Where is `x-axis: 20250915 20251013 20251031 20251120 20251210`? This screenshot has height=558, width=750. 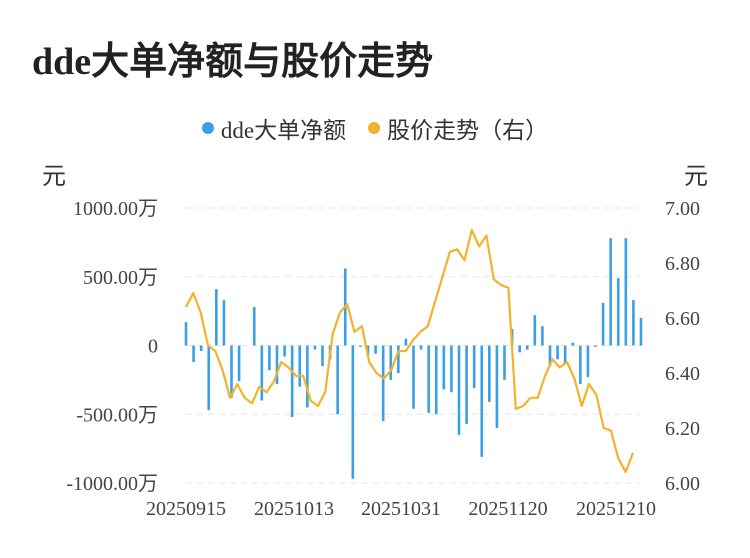
x-axis: 20250915 20251013 20251031 20251120 20251210 is located at coordinates (401, 509).